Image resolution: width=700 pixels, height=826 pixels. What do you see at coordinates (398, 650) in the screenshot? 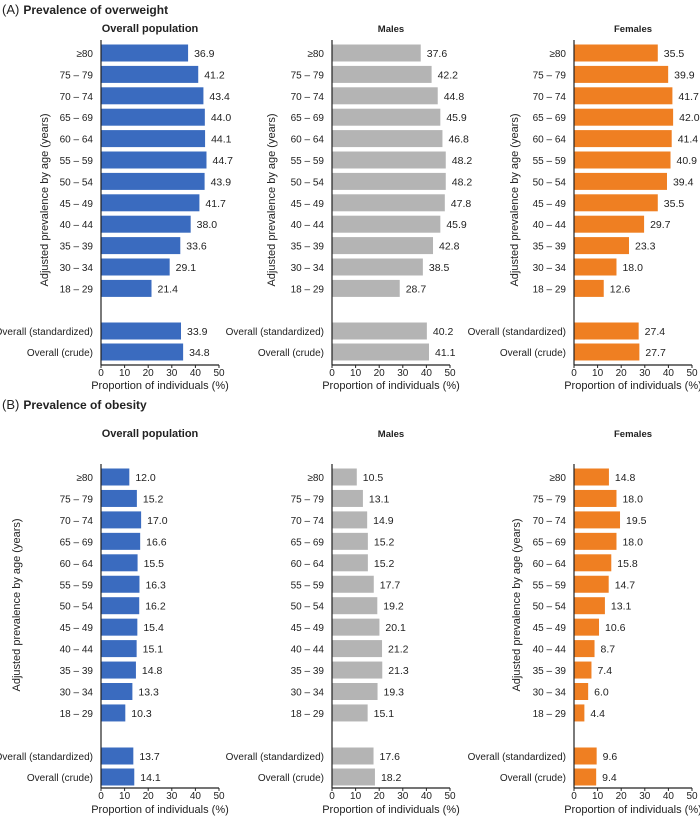
I see `data-label: 21.2` at bounding box center [398, 650].